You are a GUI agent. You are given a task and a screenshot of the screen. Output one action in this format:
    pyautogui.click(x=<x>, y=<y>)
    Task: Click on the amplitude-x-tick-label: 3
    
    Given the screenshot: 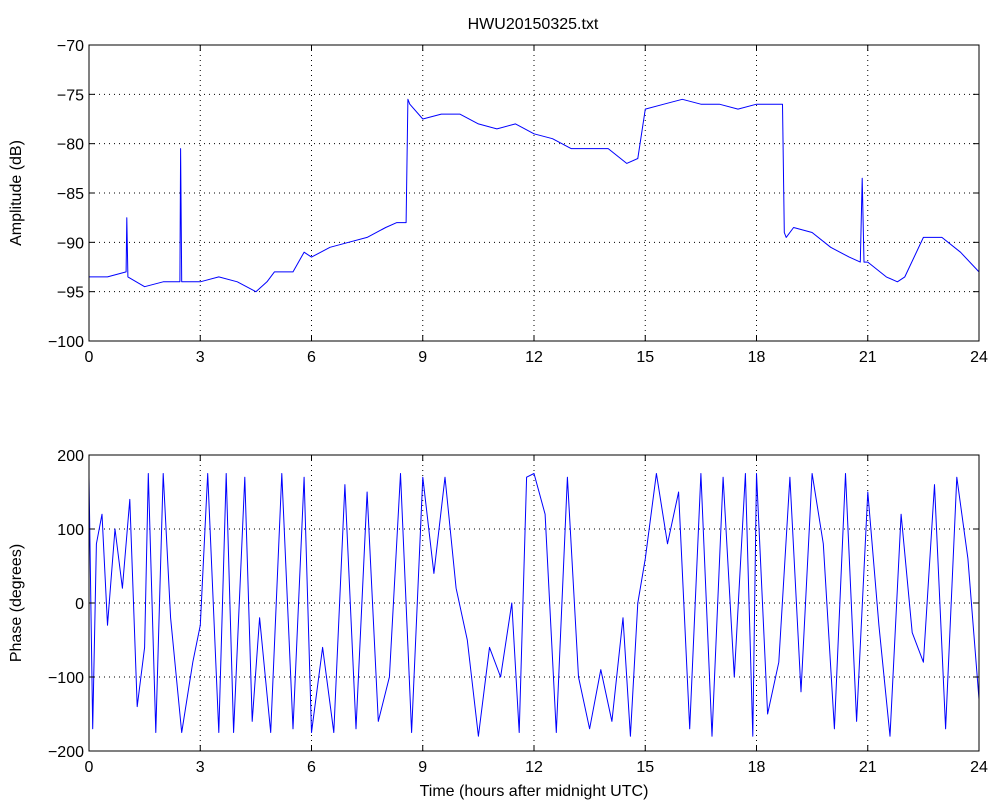 What is the action you would take?
    pyautogui.click(x=200, y=357)
    